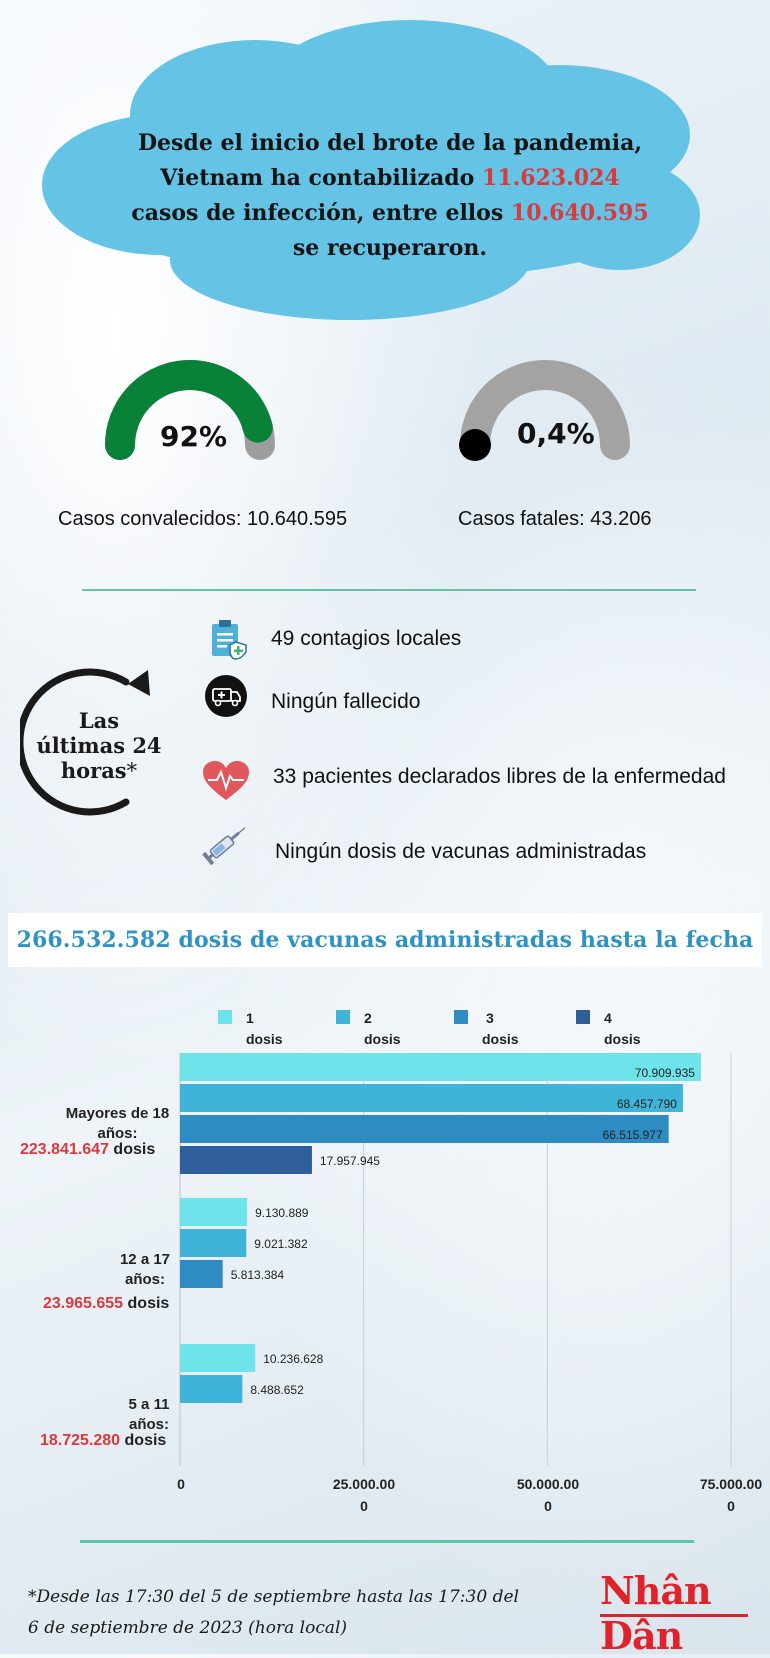  I want to click on recovered-percent: 92%, so click(194, 436).